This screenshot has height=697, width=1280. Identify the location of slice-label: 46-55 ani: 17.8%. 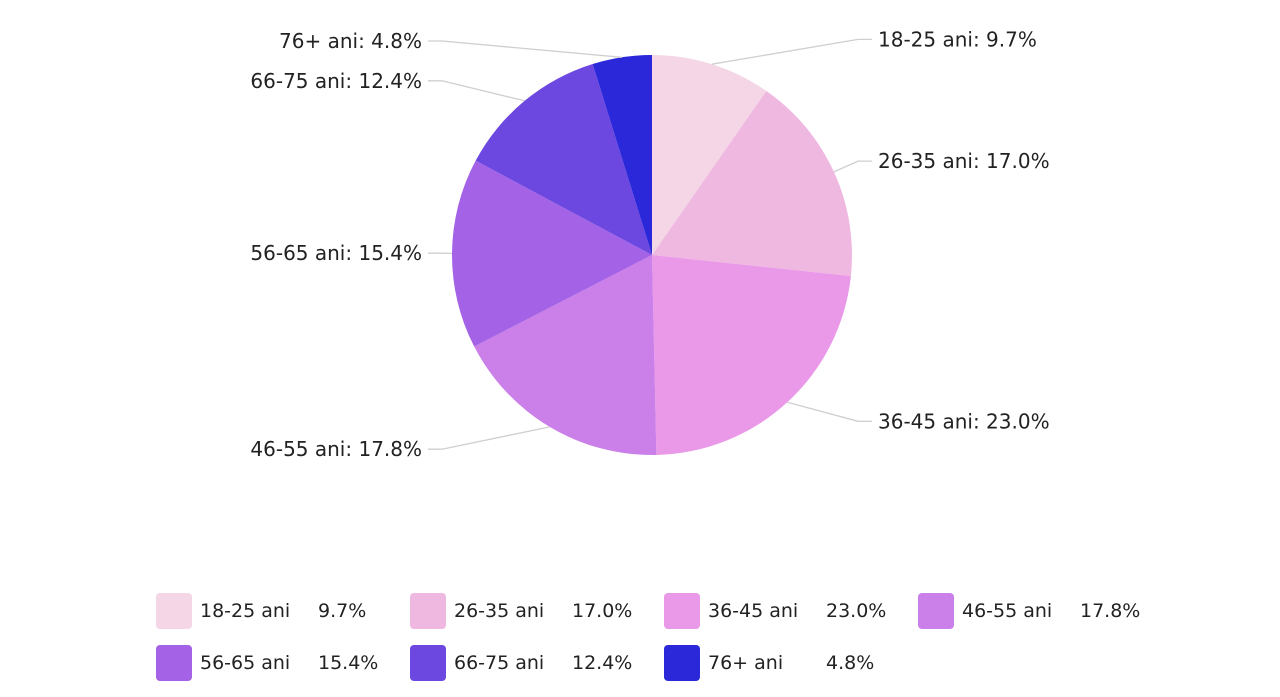
(336, 449).